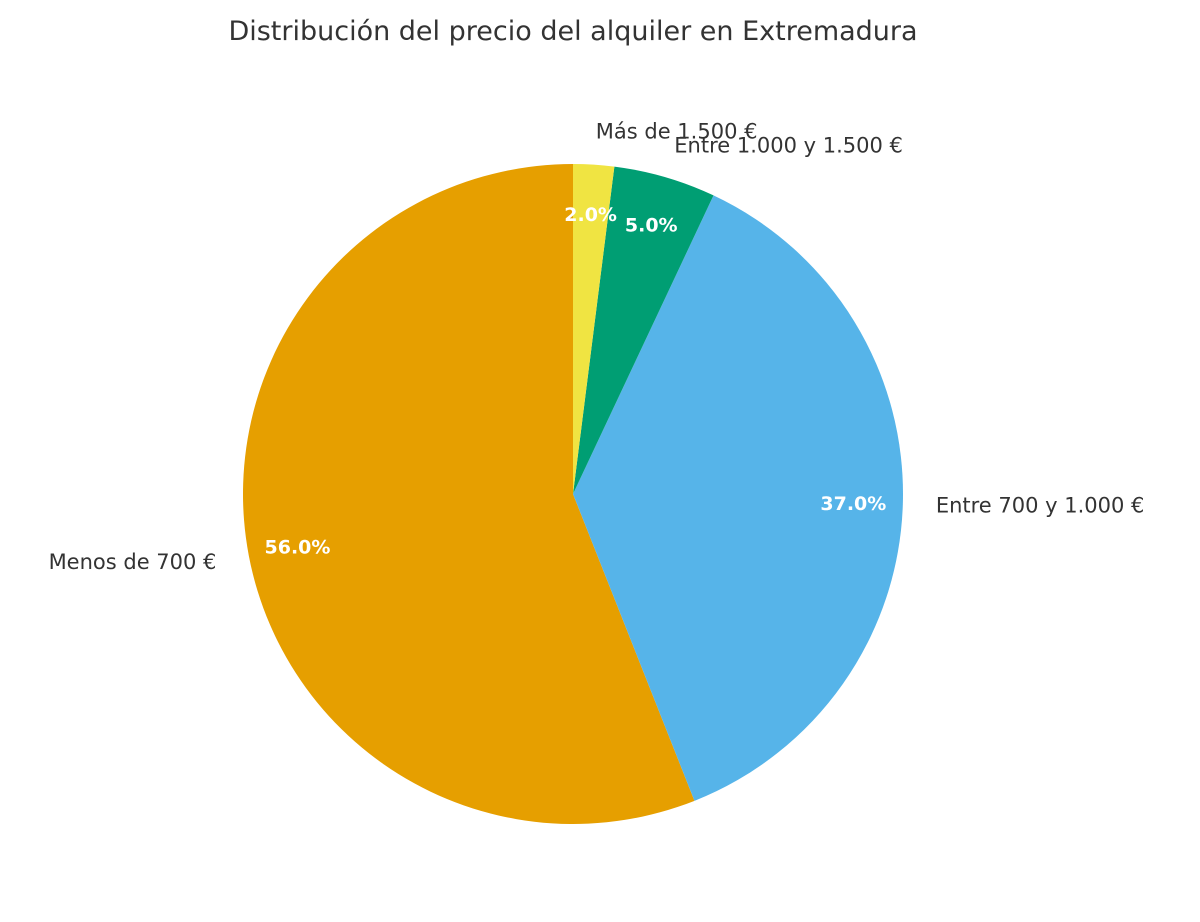 The image size is (1200, 922). What do you see at coordinates (788, 145) in the screenshot?
I see `slice-category-label: Entre 1.000 y 1.500 €` at bounding box center [788, 145].